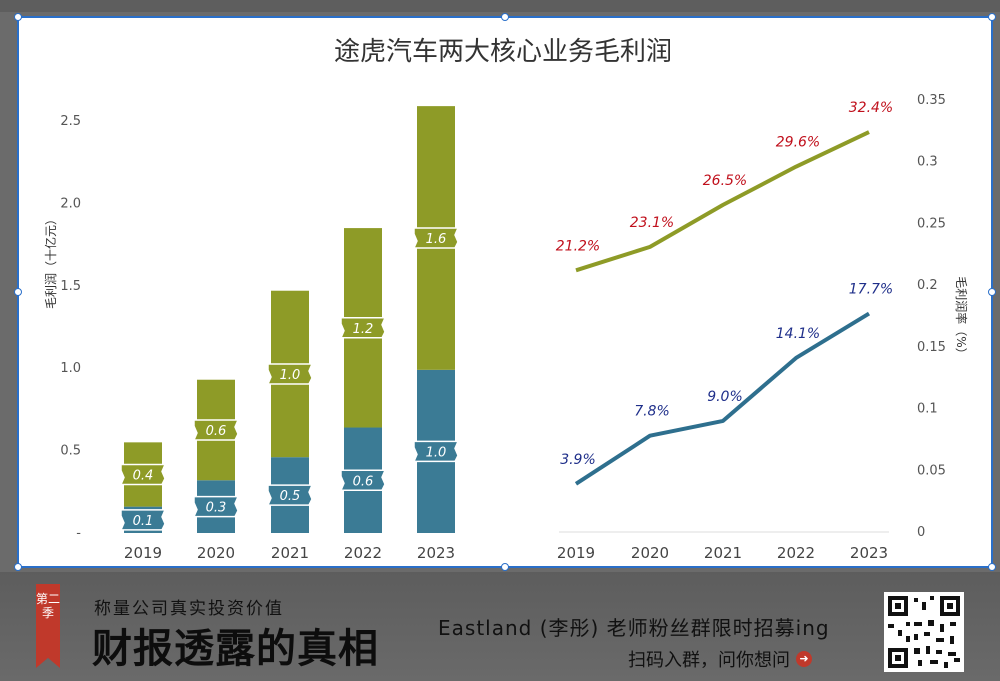  What do you see at coordinates (578, 460) in the screenshot?
I see `line-data-label: 3.9%` at bounding box center [578, 460].